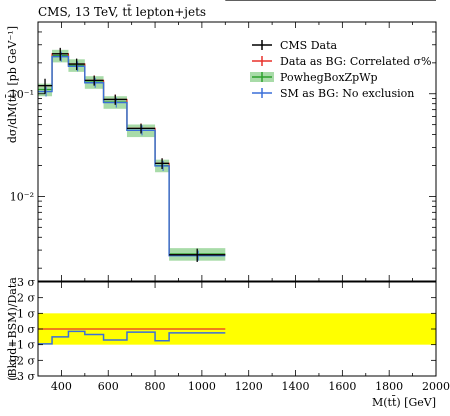  What do you see at coordinates (26, 282) in the screenshot?
I see `ratio-y-tick-label: 3 σ` at bounding box center [26, 282].